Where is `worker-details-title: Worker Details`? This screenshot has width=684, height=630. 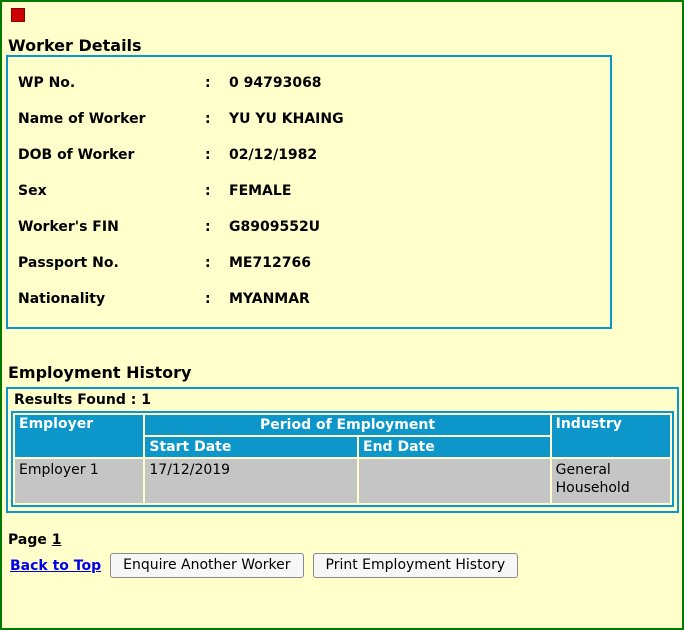 worker-details-title: Worker Details is located at coordinates (75, 45).